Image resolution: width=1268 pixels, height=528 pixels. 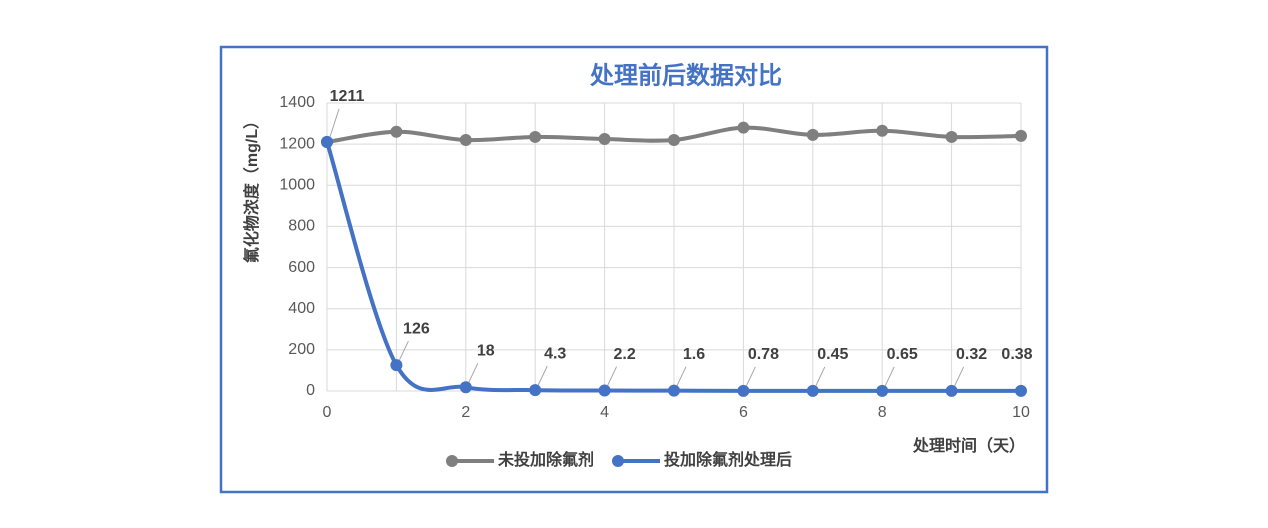 What do you see at coordinates (301, 349) in the screenshot?
I see `y-tick-label: 200` at bounding box center [301, 349].